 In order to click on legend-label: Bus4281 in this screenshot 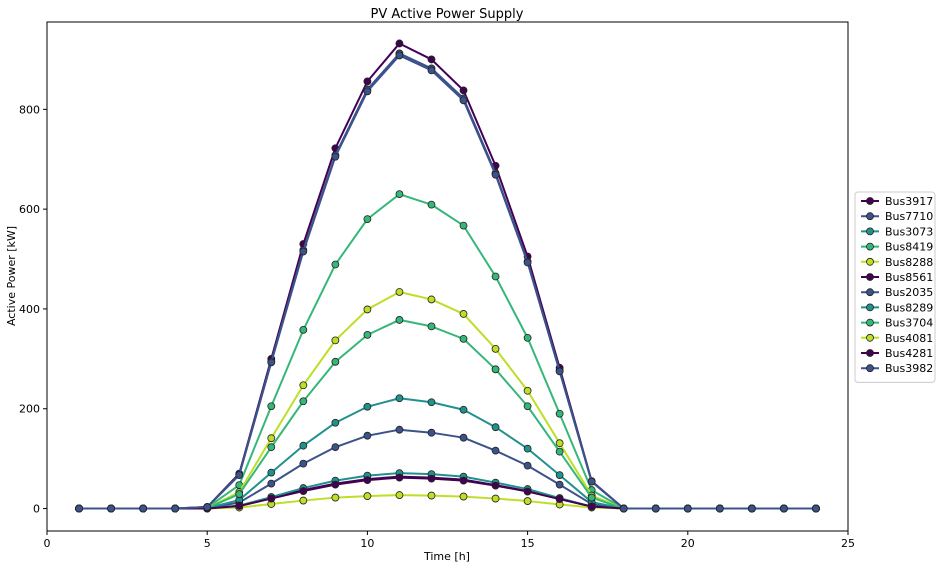, I will do `click(909, 353)`.